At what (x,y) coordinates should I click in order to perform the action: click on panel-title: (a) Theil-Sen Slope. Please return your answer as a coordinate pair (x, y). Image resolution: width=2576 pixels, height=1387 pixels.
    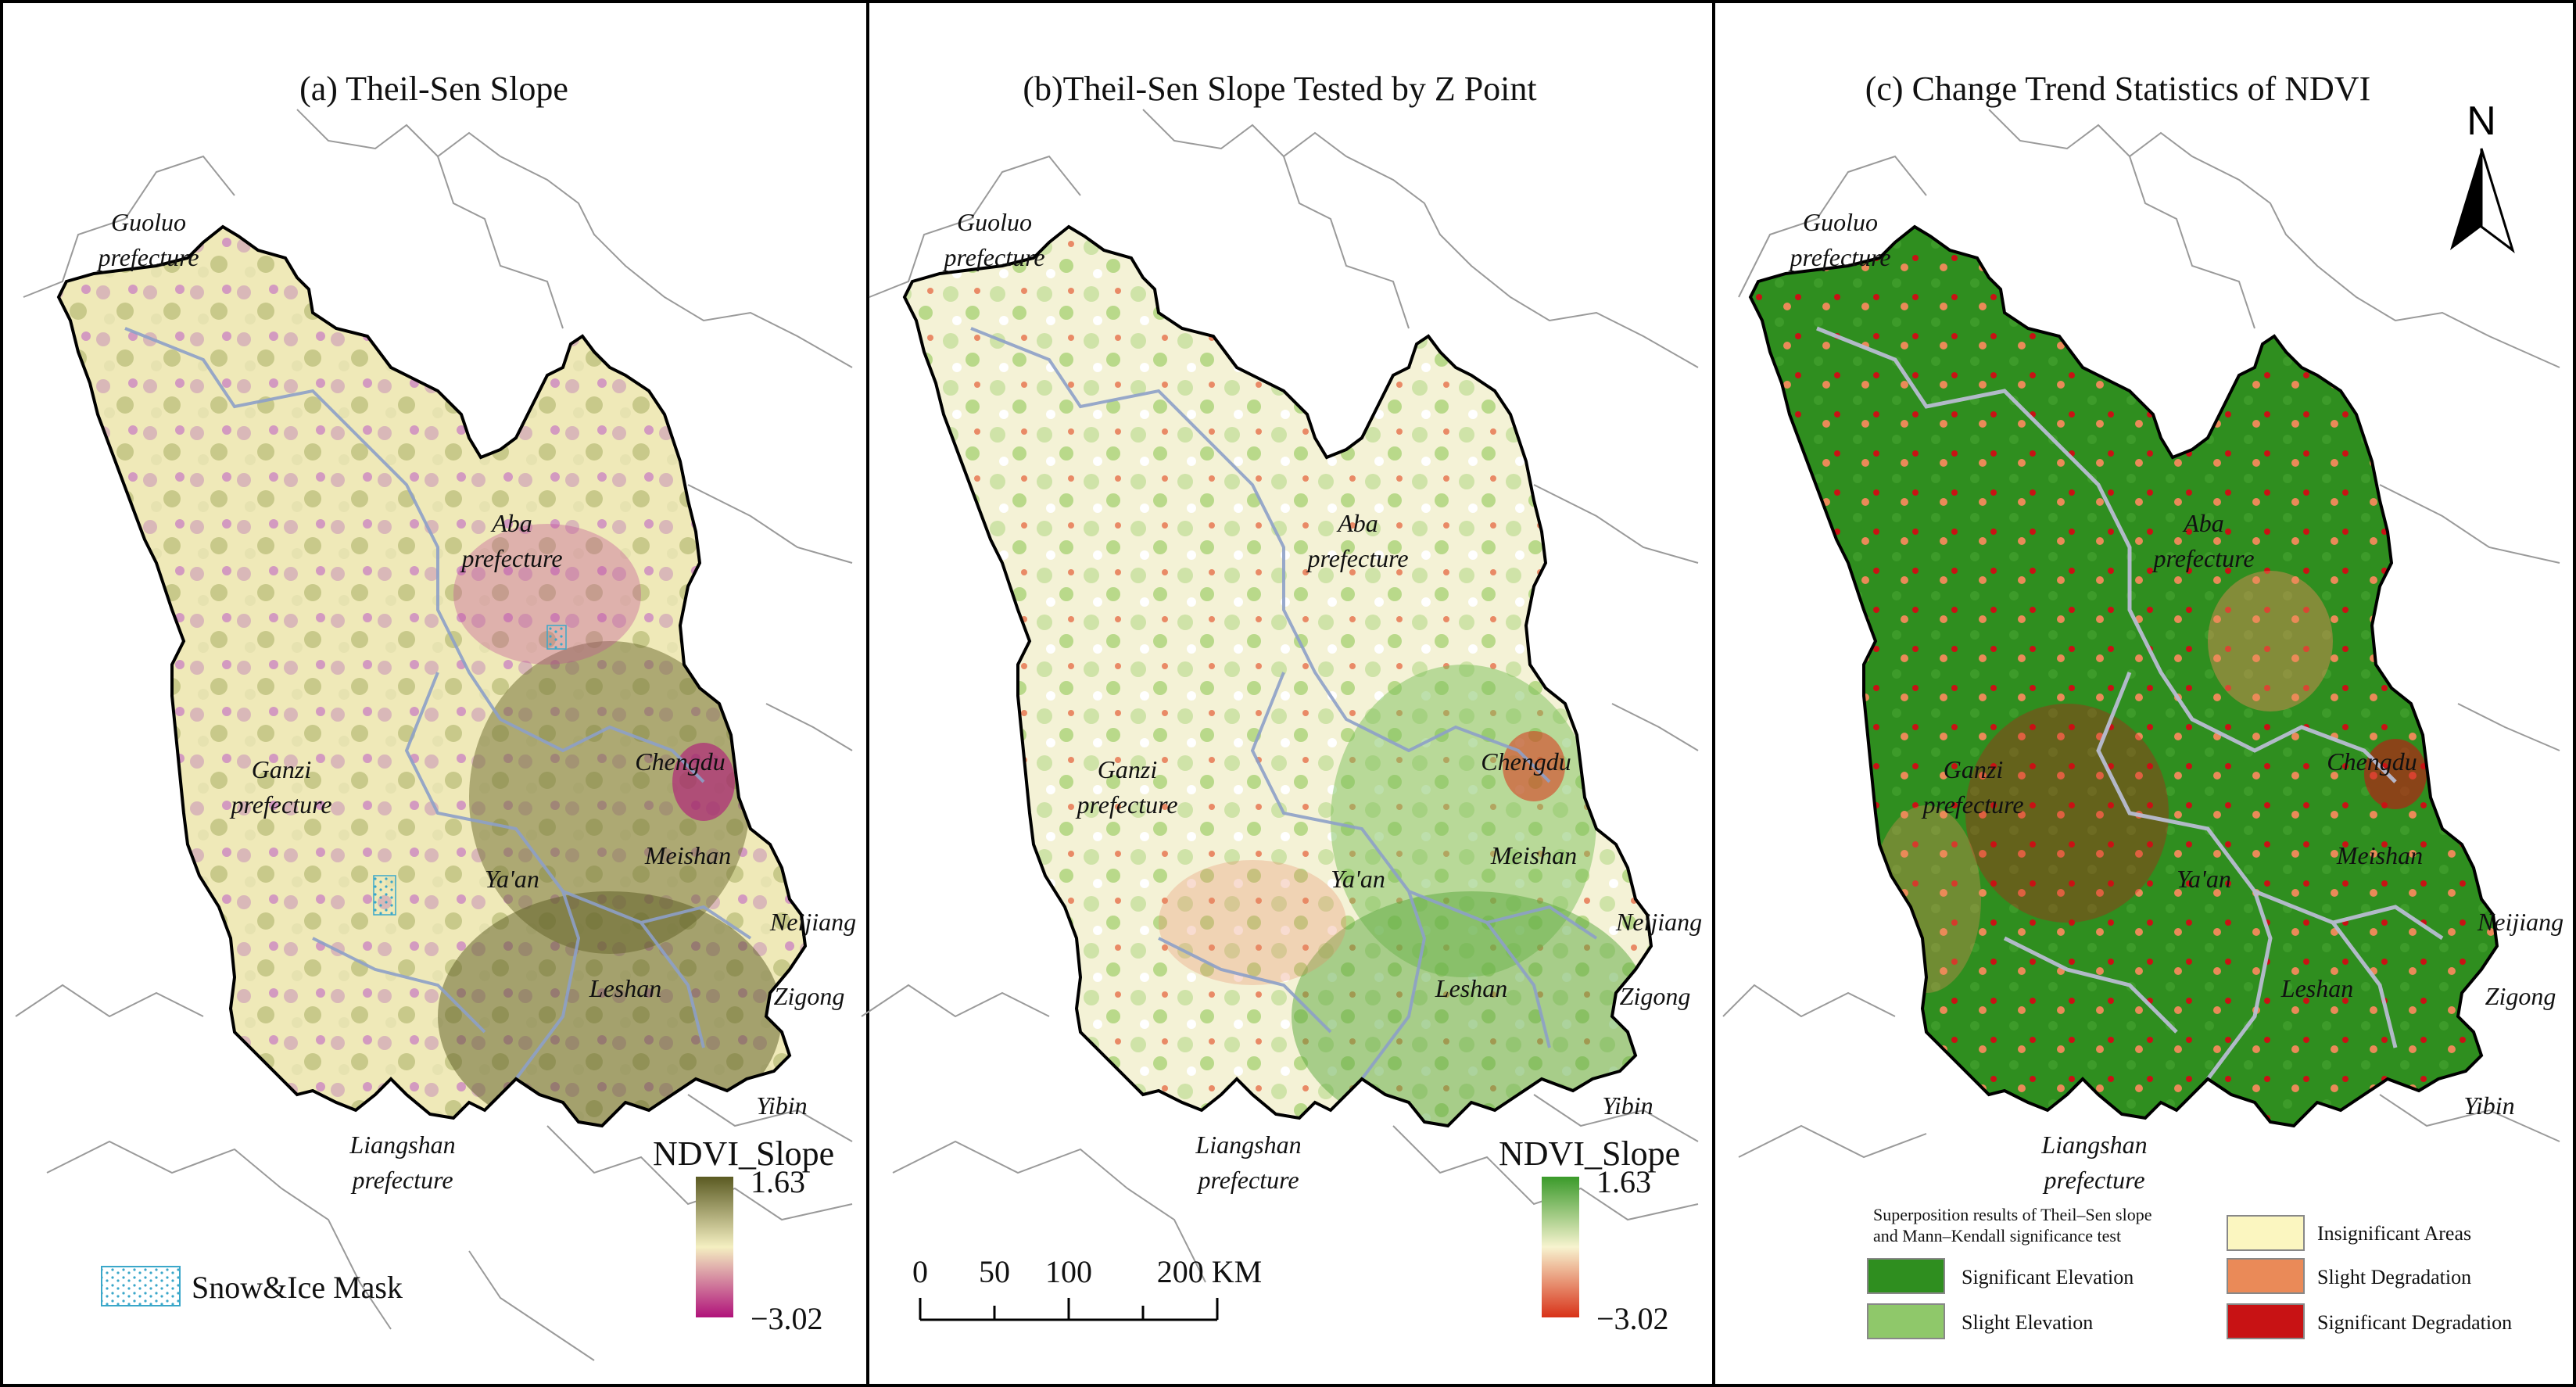
    Looking at the image, I should click on (434, 89).